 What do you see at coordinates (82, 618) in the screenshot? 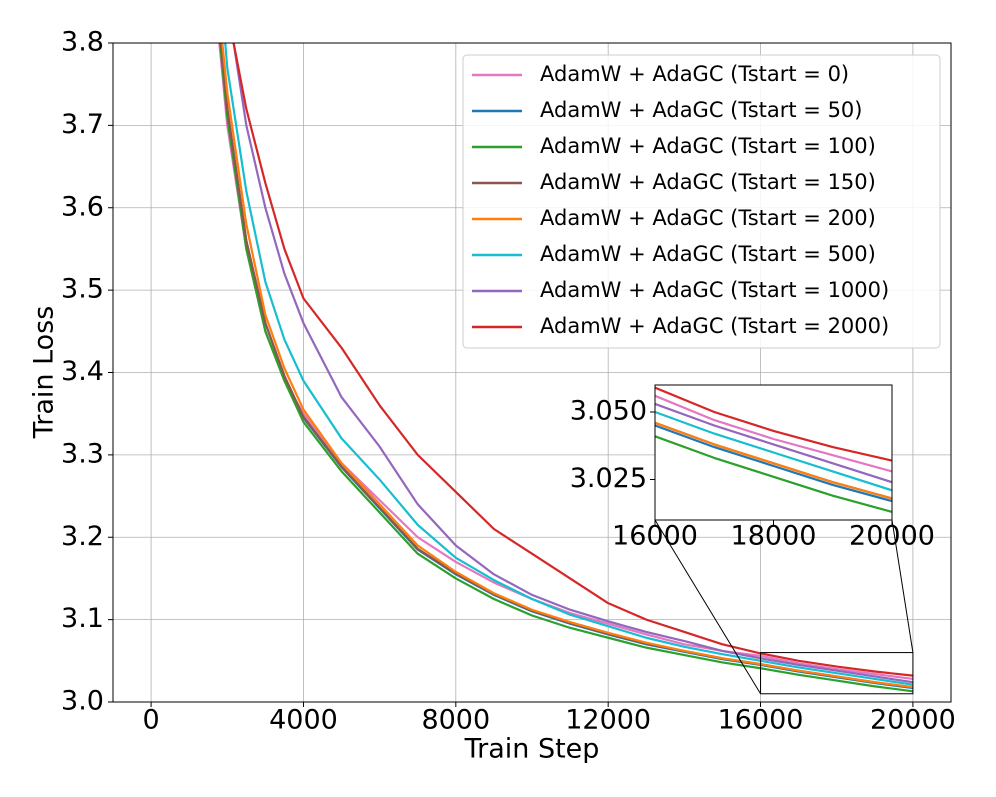
I see `y-tick-label: 3.1` at bounding box center [82, 618].